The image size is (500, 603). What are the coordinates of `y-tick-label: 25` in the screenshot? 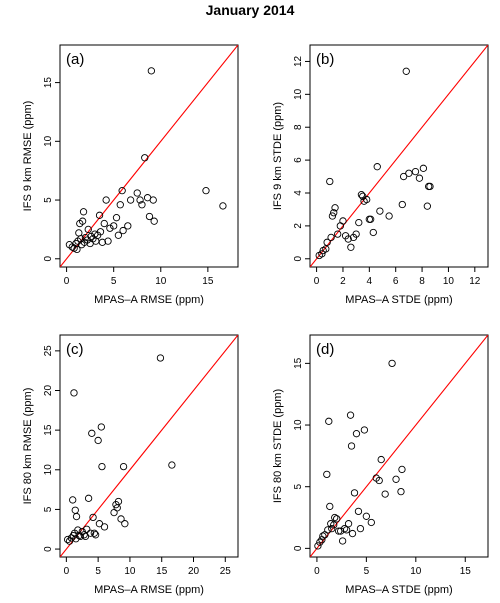 It's located at (48, 351).